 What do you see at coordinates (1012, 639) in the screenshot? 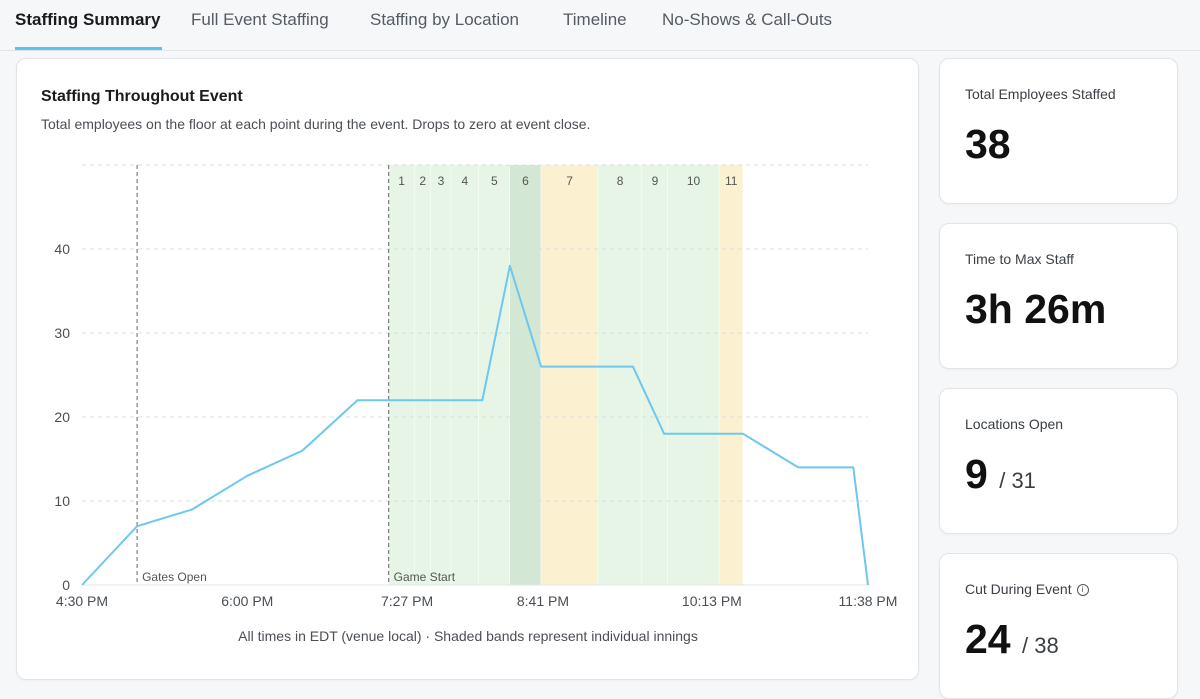
I see `stat-value-row: 24 / 38` at bounding box center [1012, 639].